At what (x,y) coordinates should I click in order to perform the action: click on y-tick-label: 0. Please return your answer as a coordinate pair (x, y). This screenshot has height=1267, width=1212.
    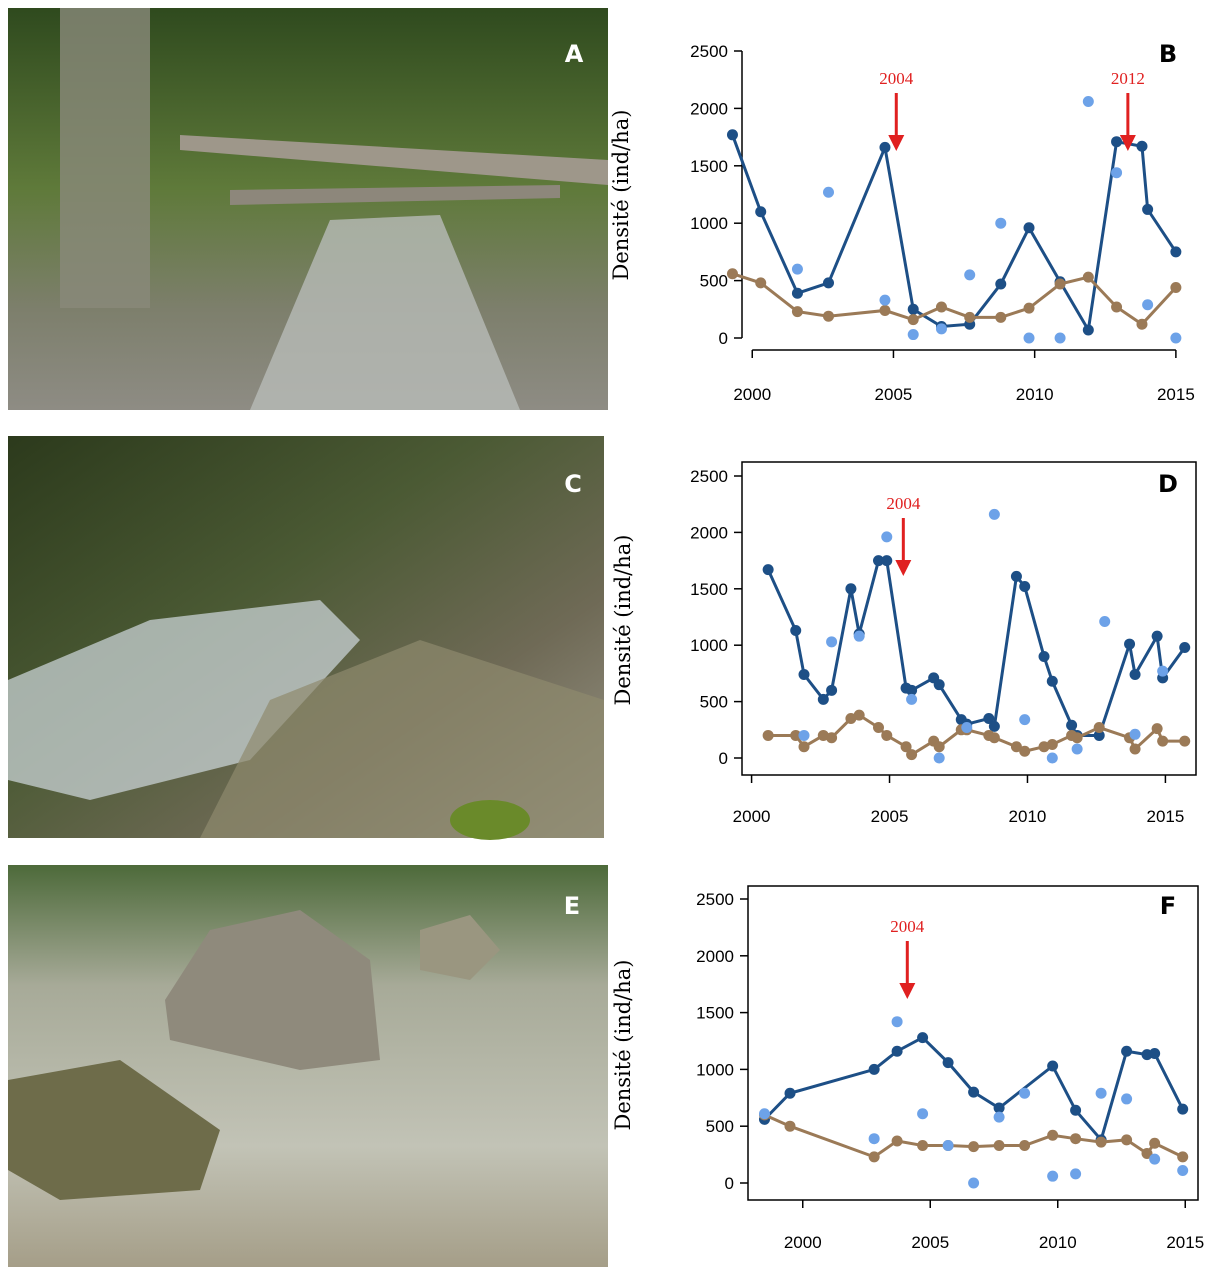
    Looking at the image, I should click on (723, 338).